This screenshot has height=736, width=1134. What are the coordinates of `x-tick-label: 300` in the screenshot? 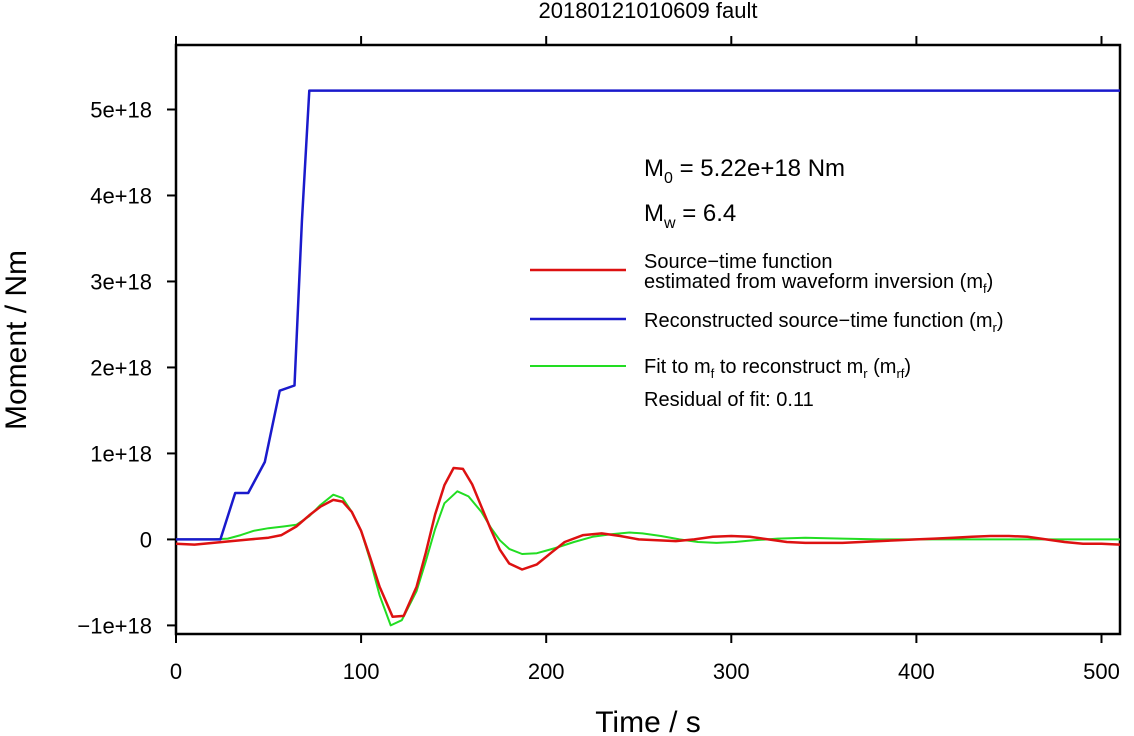 It's located at (731, 671).